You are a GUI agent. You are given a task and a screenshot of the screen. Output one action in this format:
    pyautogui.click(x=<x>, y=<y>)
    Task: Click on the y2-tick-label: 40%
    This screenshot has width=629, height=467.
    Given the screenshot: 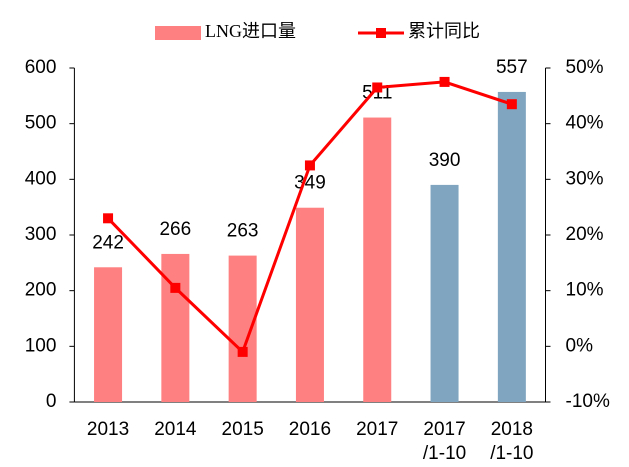 What is the action you would take?
    pyautogui.click(x=585, y=123)
    